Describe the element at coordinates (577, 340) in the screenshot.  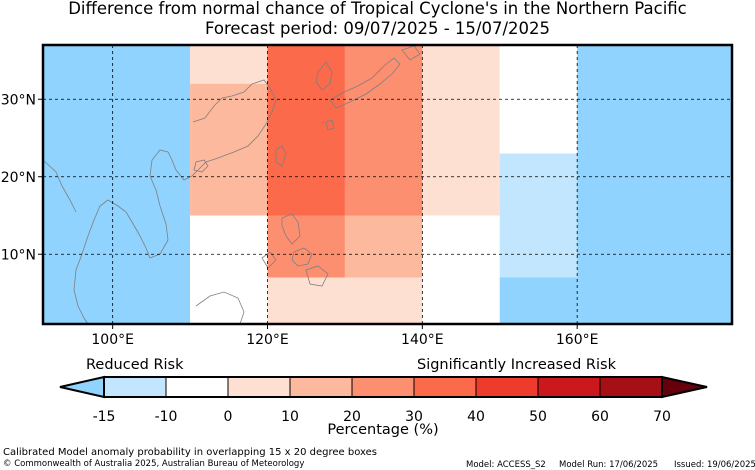
I see `lon-tick-label: 160°E` at that location.